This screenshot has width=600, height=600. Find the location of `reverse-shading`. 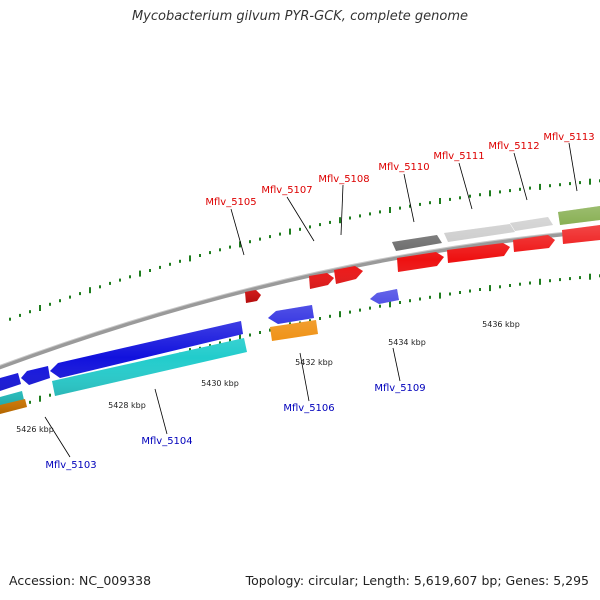

reverse-shading is located at coordinates (199, 351).